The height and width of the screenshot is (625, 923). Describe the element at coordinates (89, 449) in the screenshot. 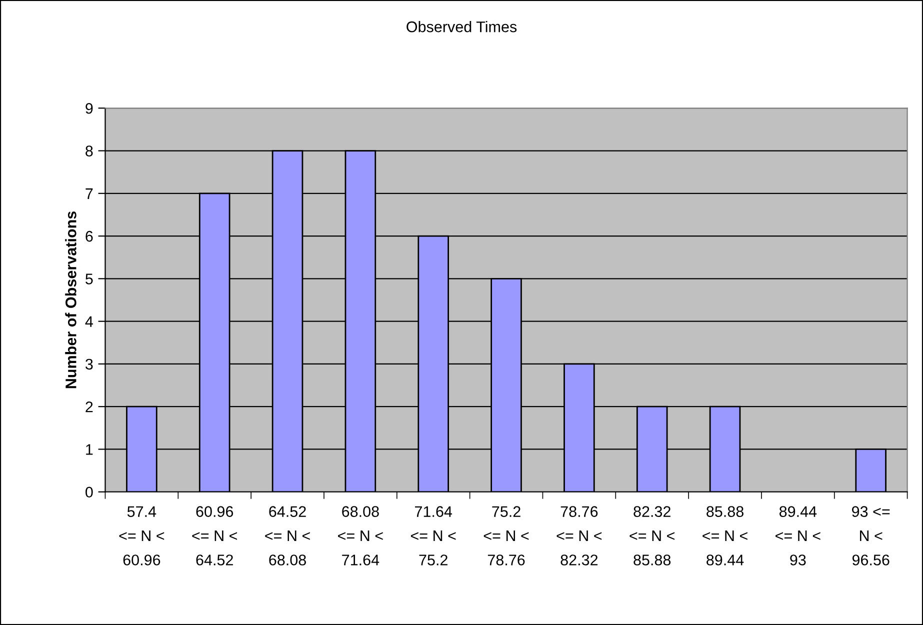

I see `y-tick-label: 1` at that location.